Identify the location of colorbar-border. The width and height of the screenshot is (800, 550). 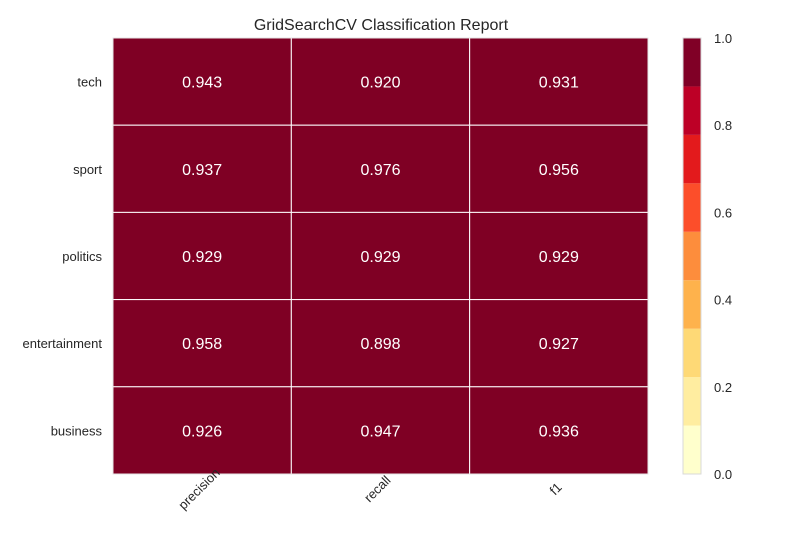
(692, 256).